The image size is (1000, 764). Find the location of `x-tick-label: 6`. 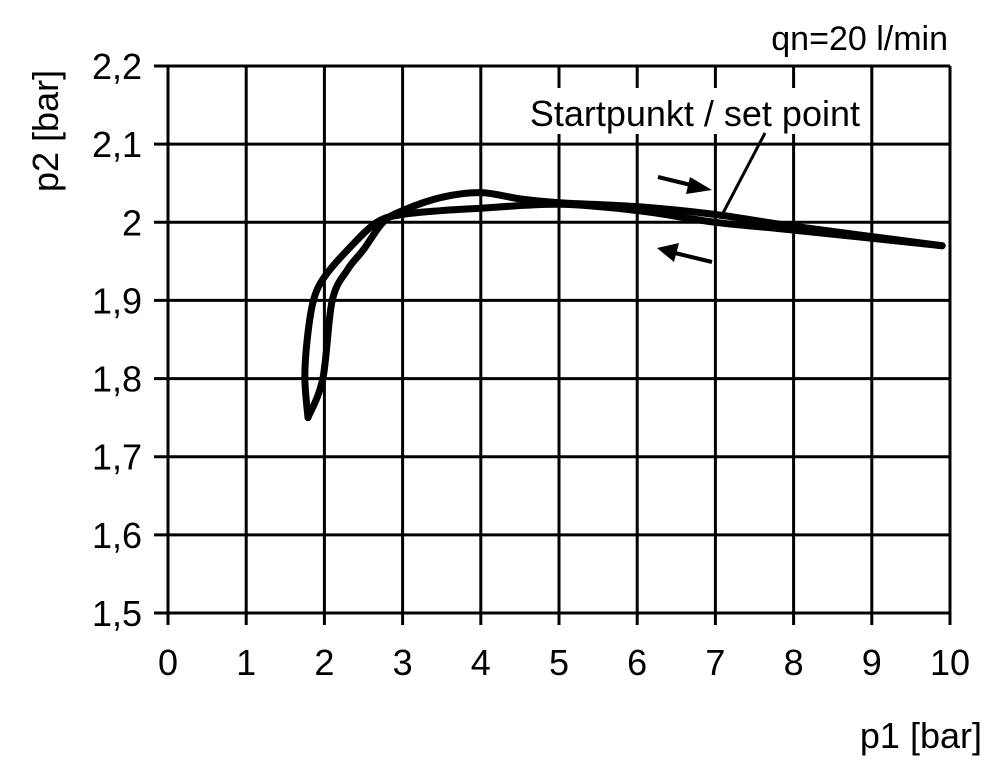

x-tick-label: 6 is located at coordinates (637, 662).